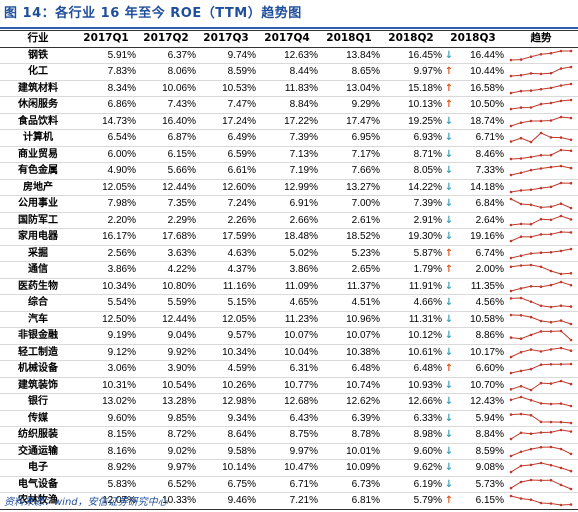  Describe the element at coordinates (106, 484) in the screenshot. I see `roe-value: 5.83%` at that location.